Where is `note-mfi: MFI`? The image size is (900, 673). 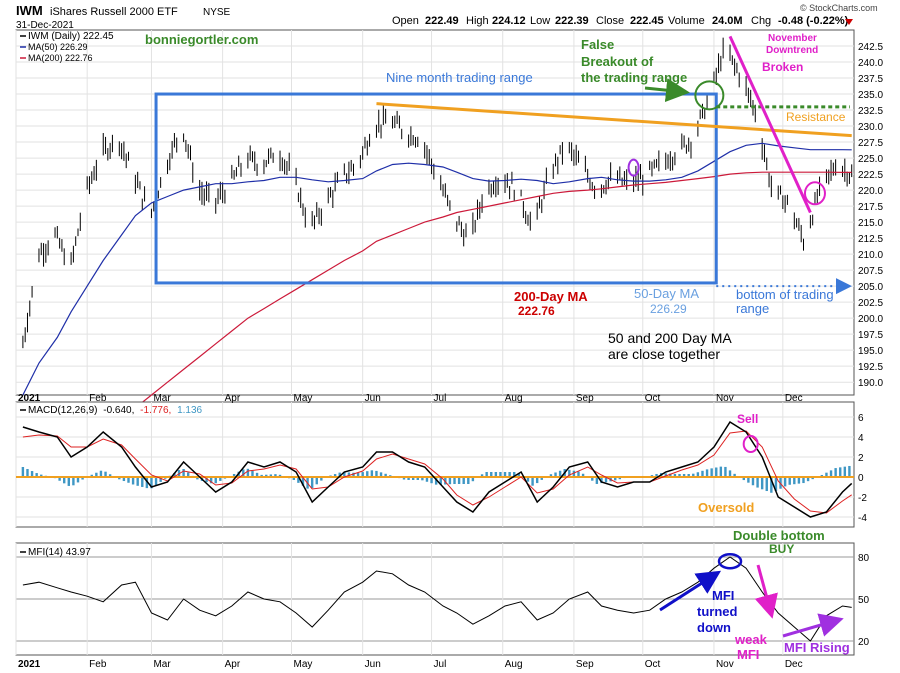
note-mfi: MFI is located at coordinates (723, 595).